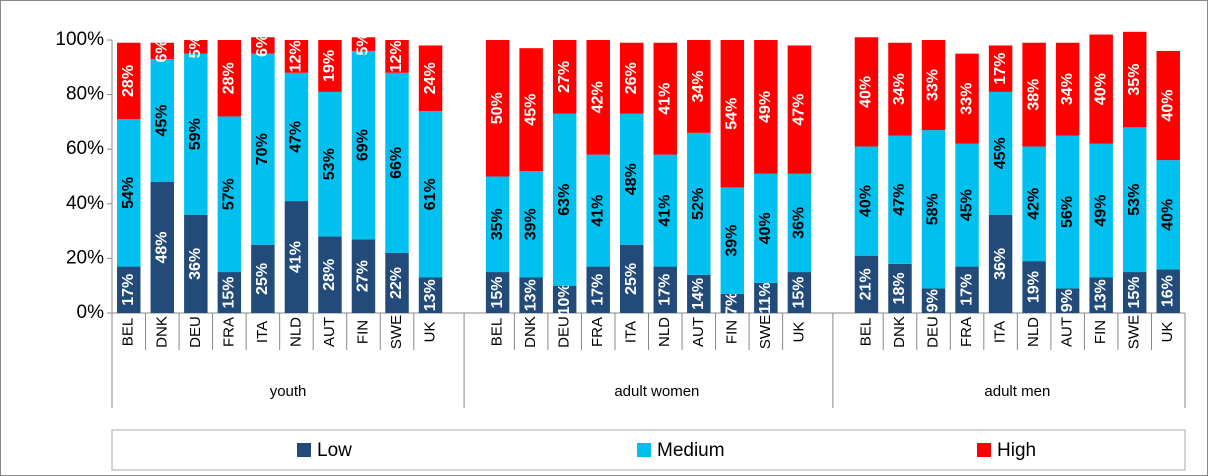  Describe the element at coordinates (899, 288) in the screenshot. I see `value-label: 18%` at that location.